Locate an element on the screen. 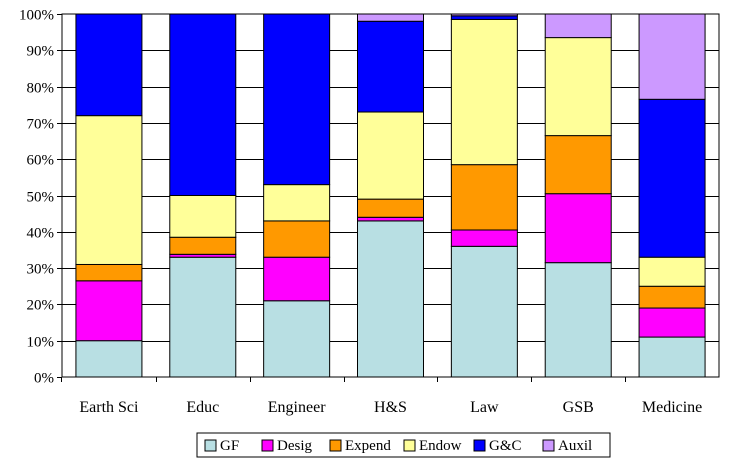  legend-swatch-gf is located at coordinates (210, 445).